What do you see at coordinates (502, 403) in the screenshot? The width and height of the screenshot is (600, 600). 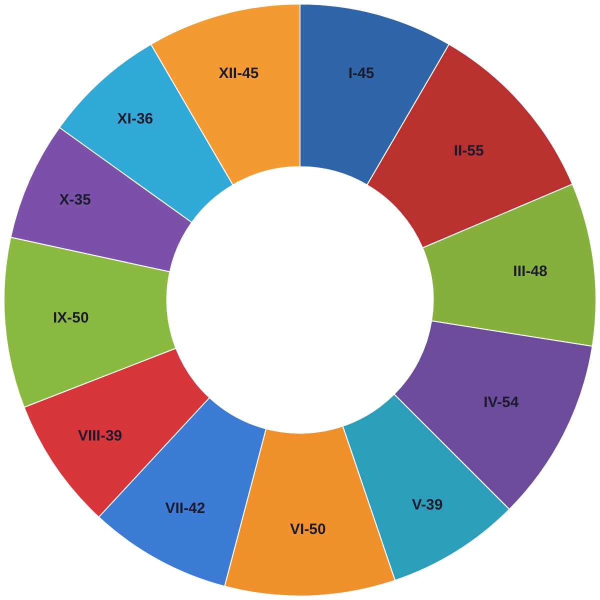 I see `slice-label: IV-54` at bounding box center [502, 403].